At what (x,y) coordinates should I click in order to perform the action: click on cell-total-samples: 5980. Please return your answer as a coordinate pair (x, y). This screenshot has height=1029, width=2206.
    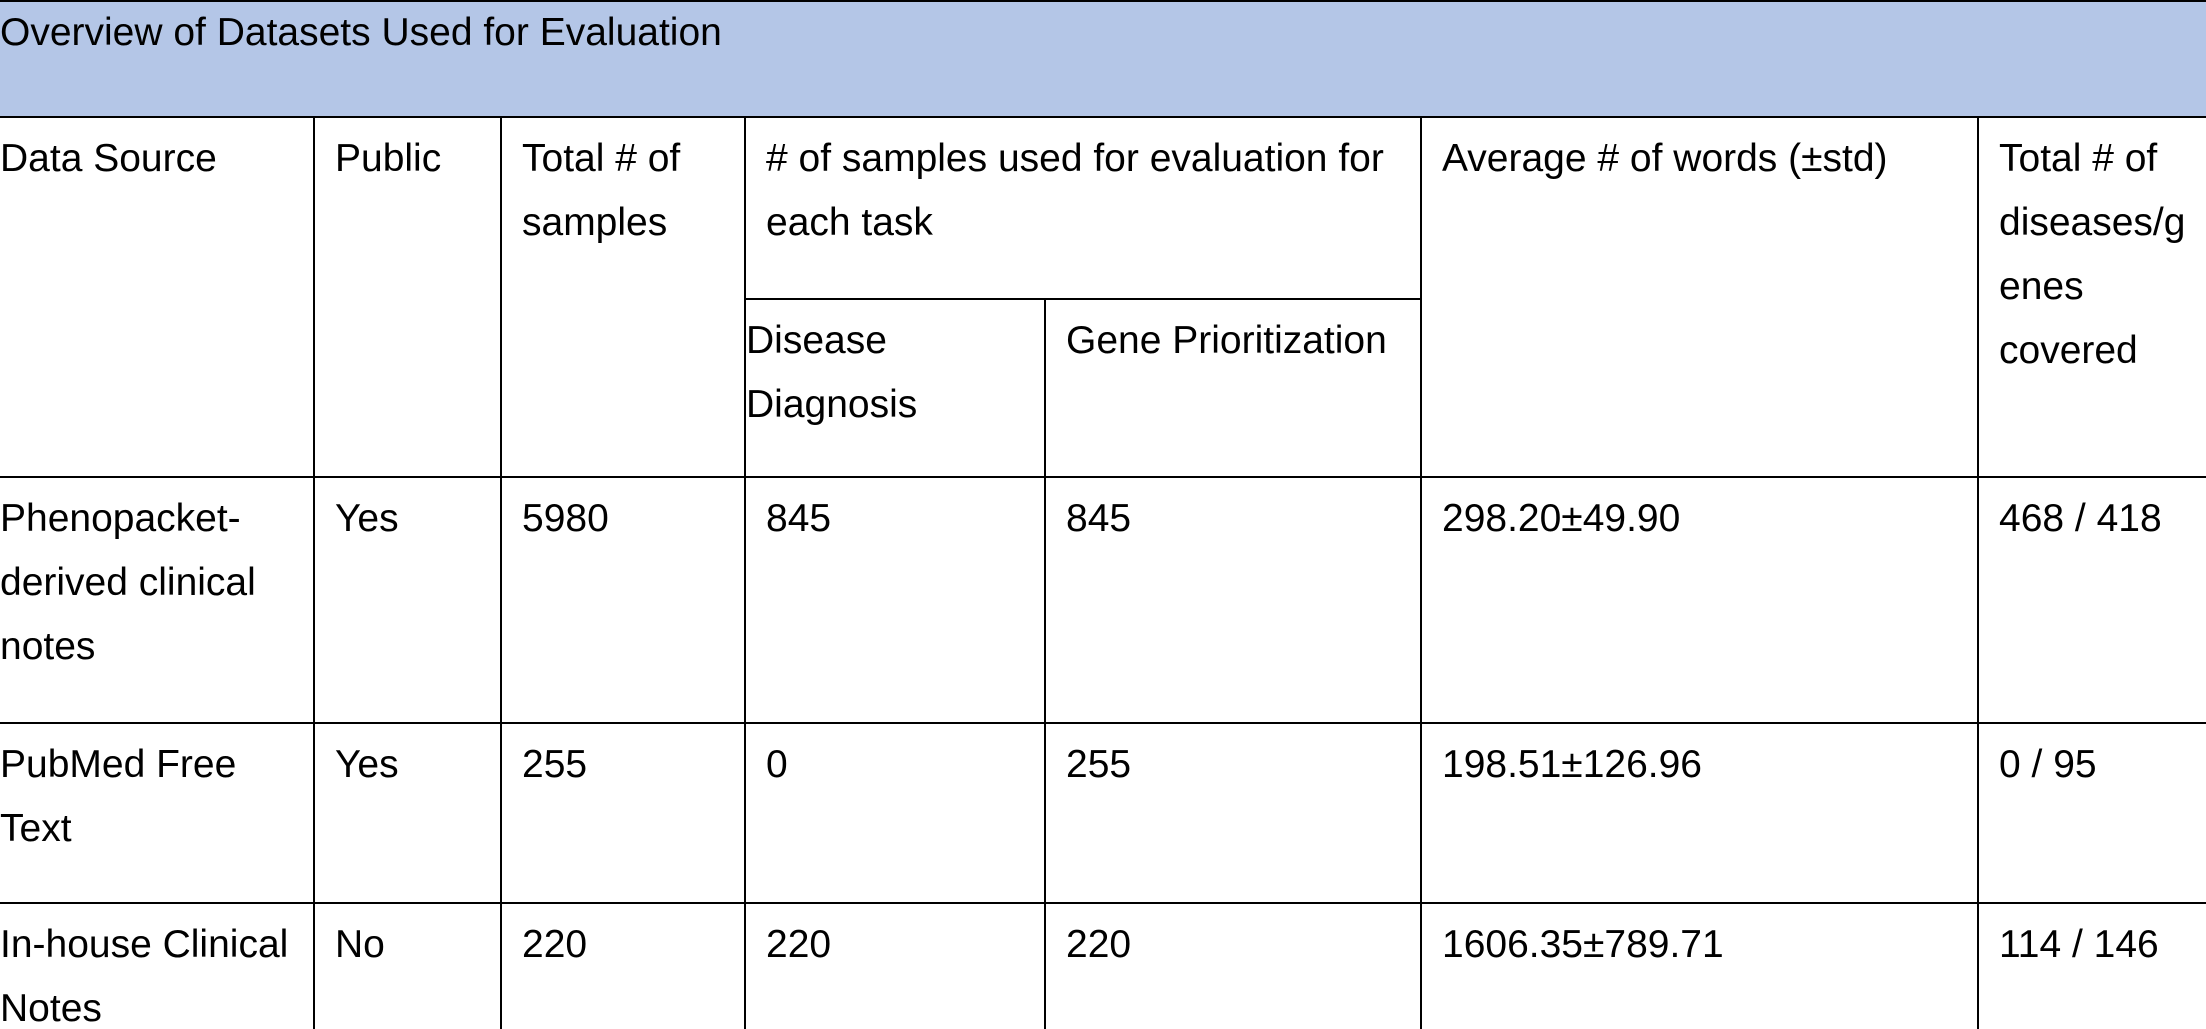
    Looking at the image, I should click on (623, 600).